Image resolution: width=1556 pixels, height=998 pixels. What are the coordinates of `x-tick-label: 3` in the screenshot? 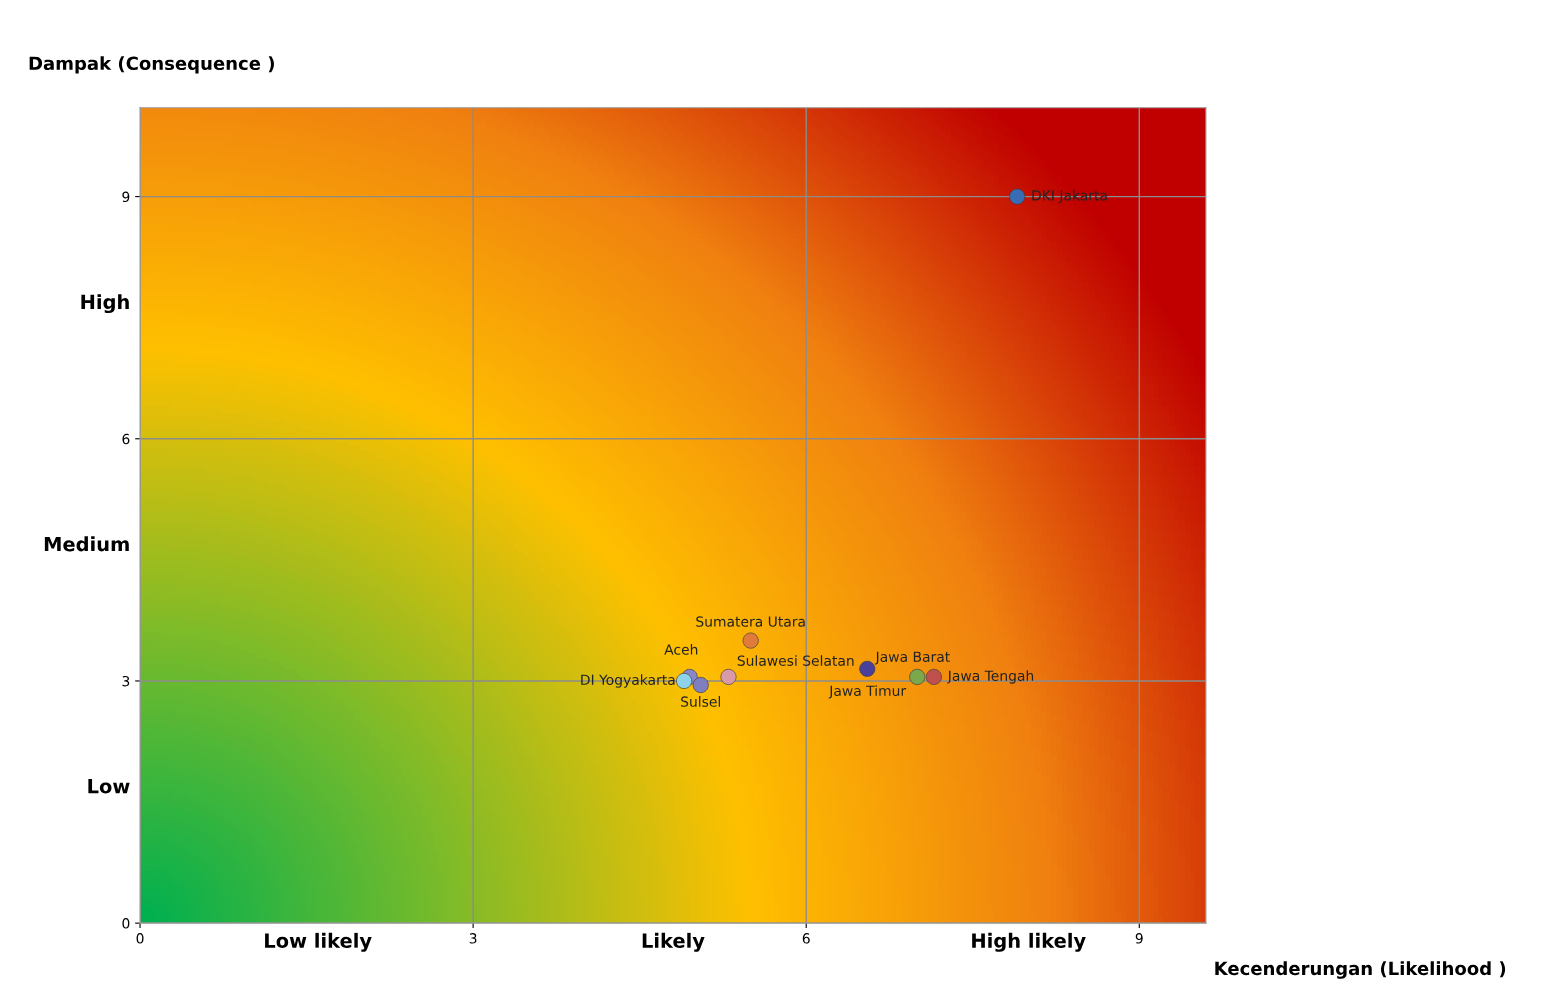 It's located at (473, 938).